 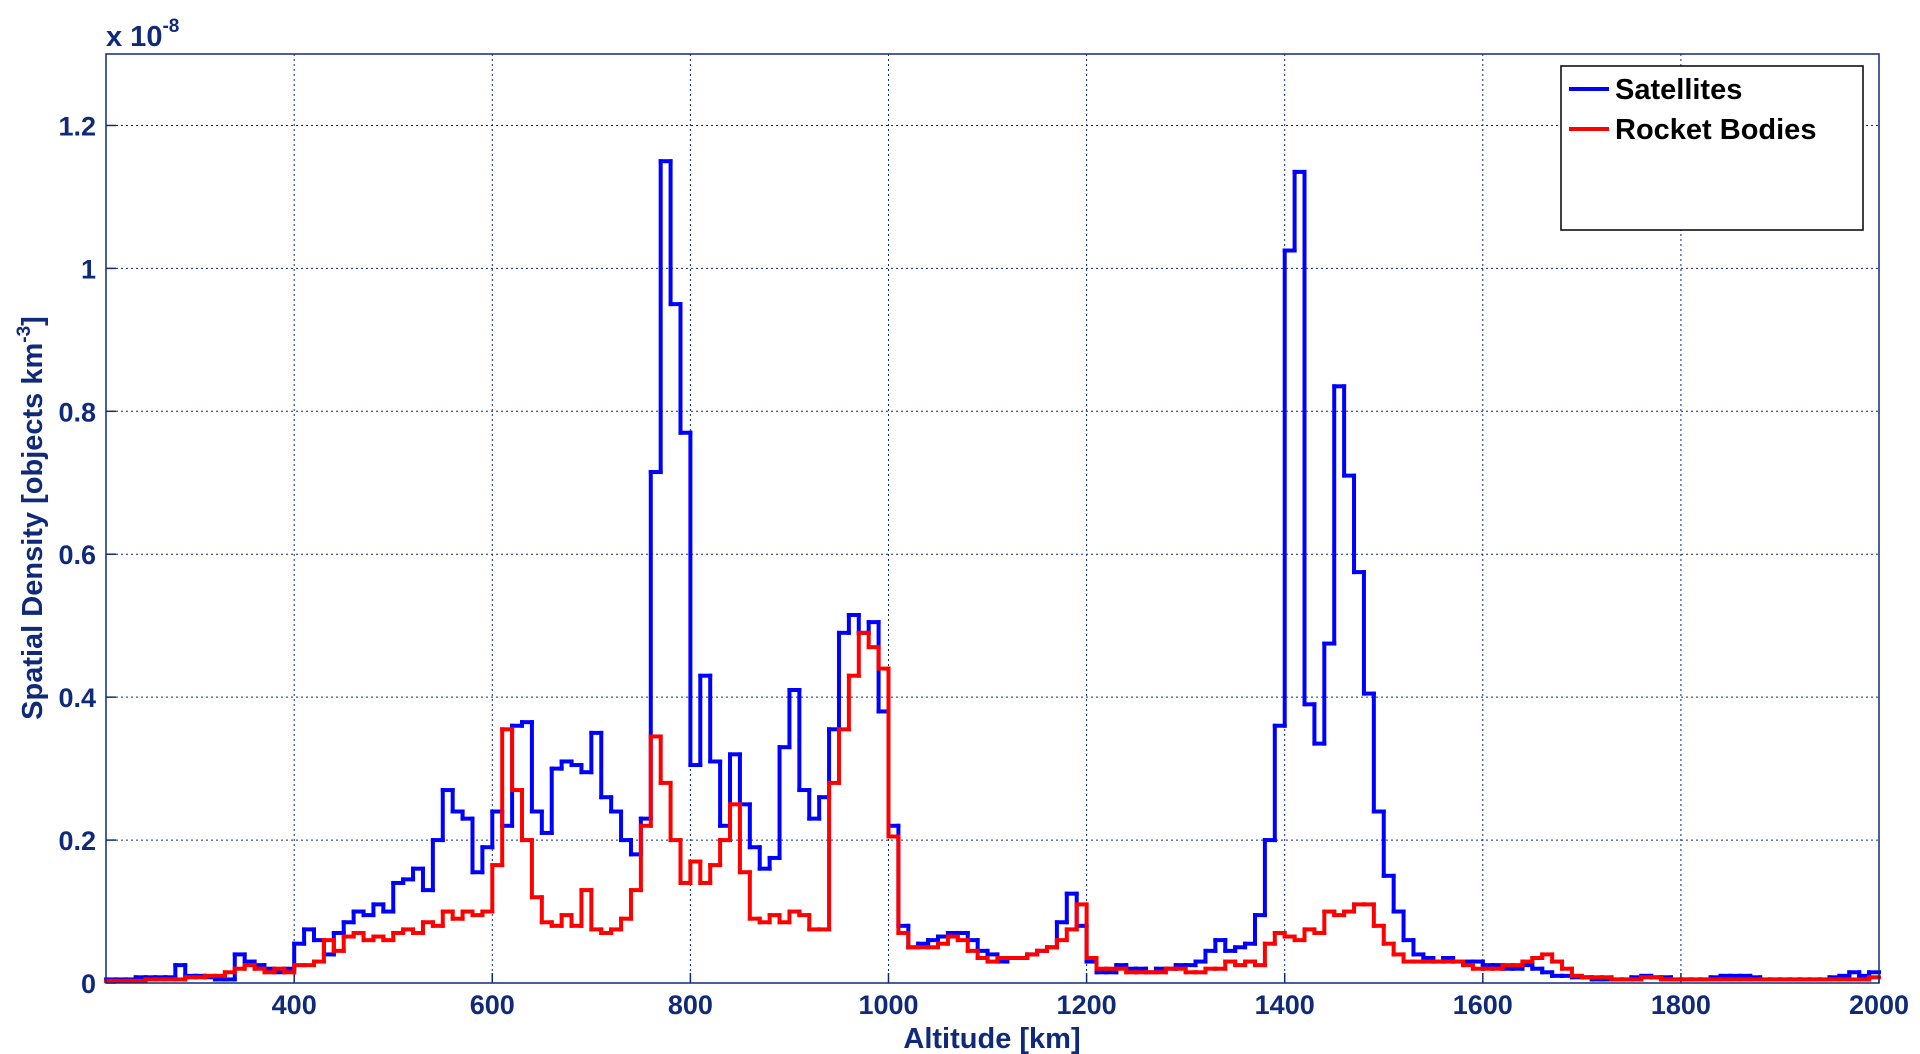 I want to click on y-multiplier: x 10-8, so click(x=142, y=34).